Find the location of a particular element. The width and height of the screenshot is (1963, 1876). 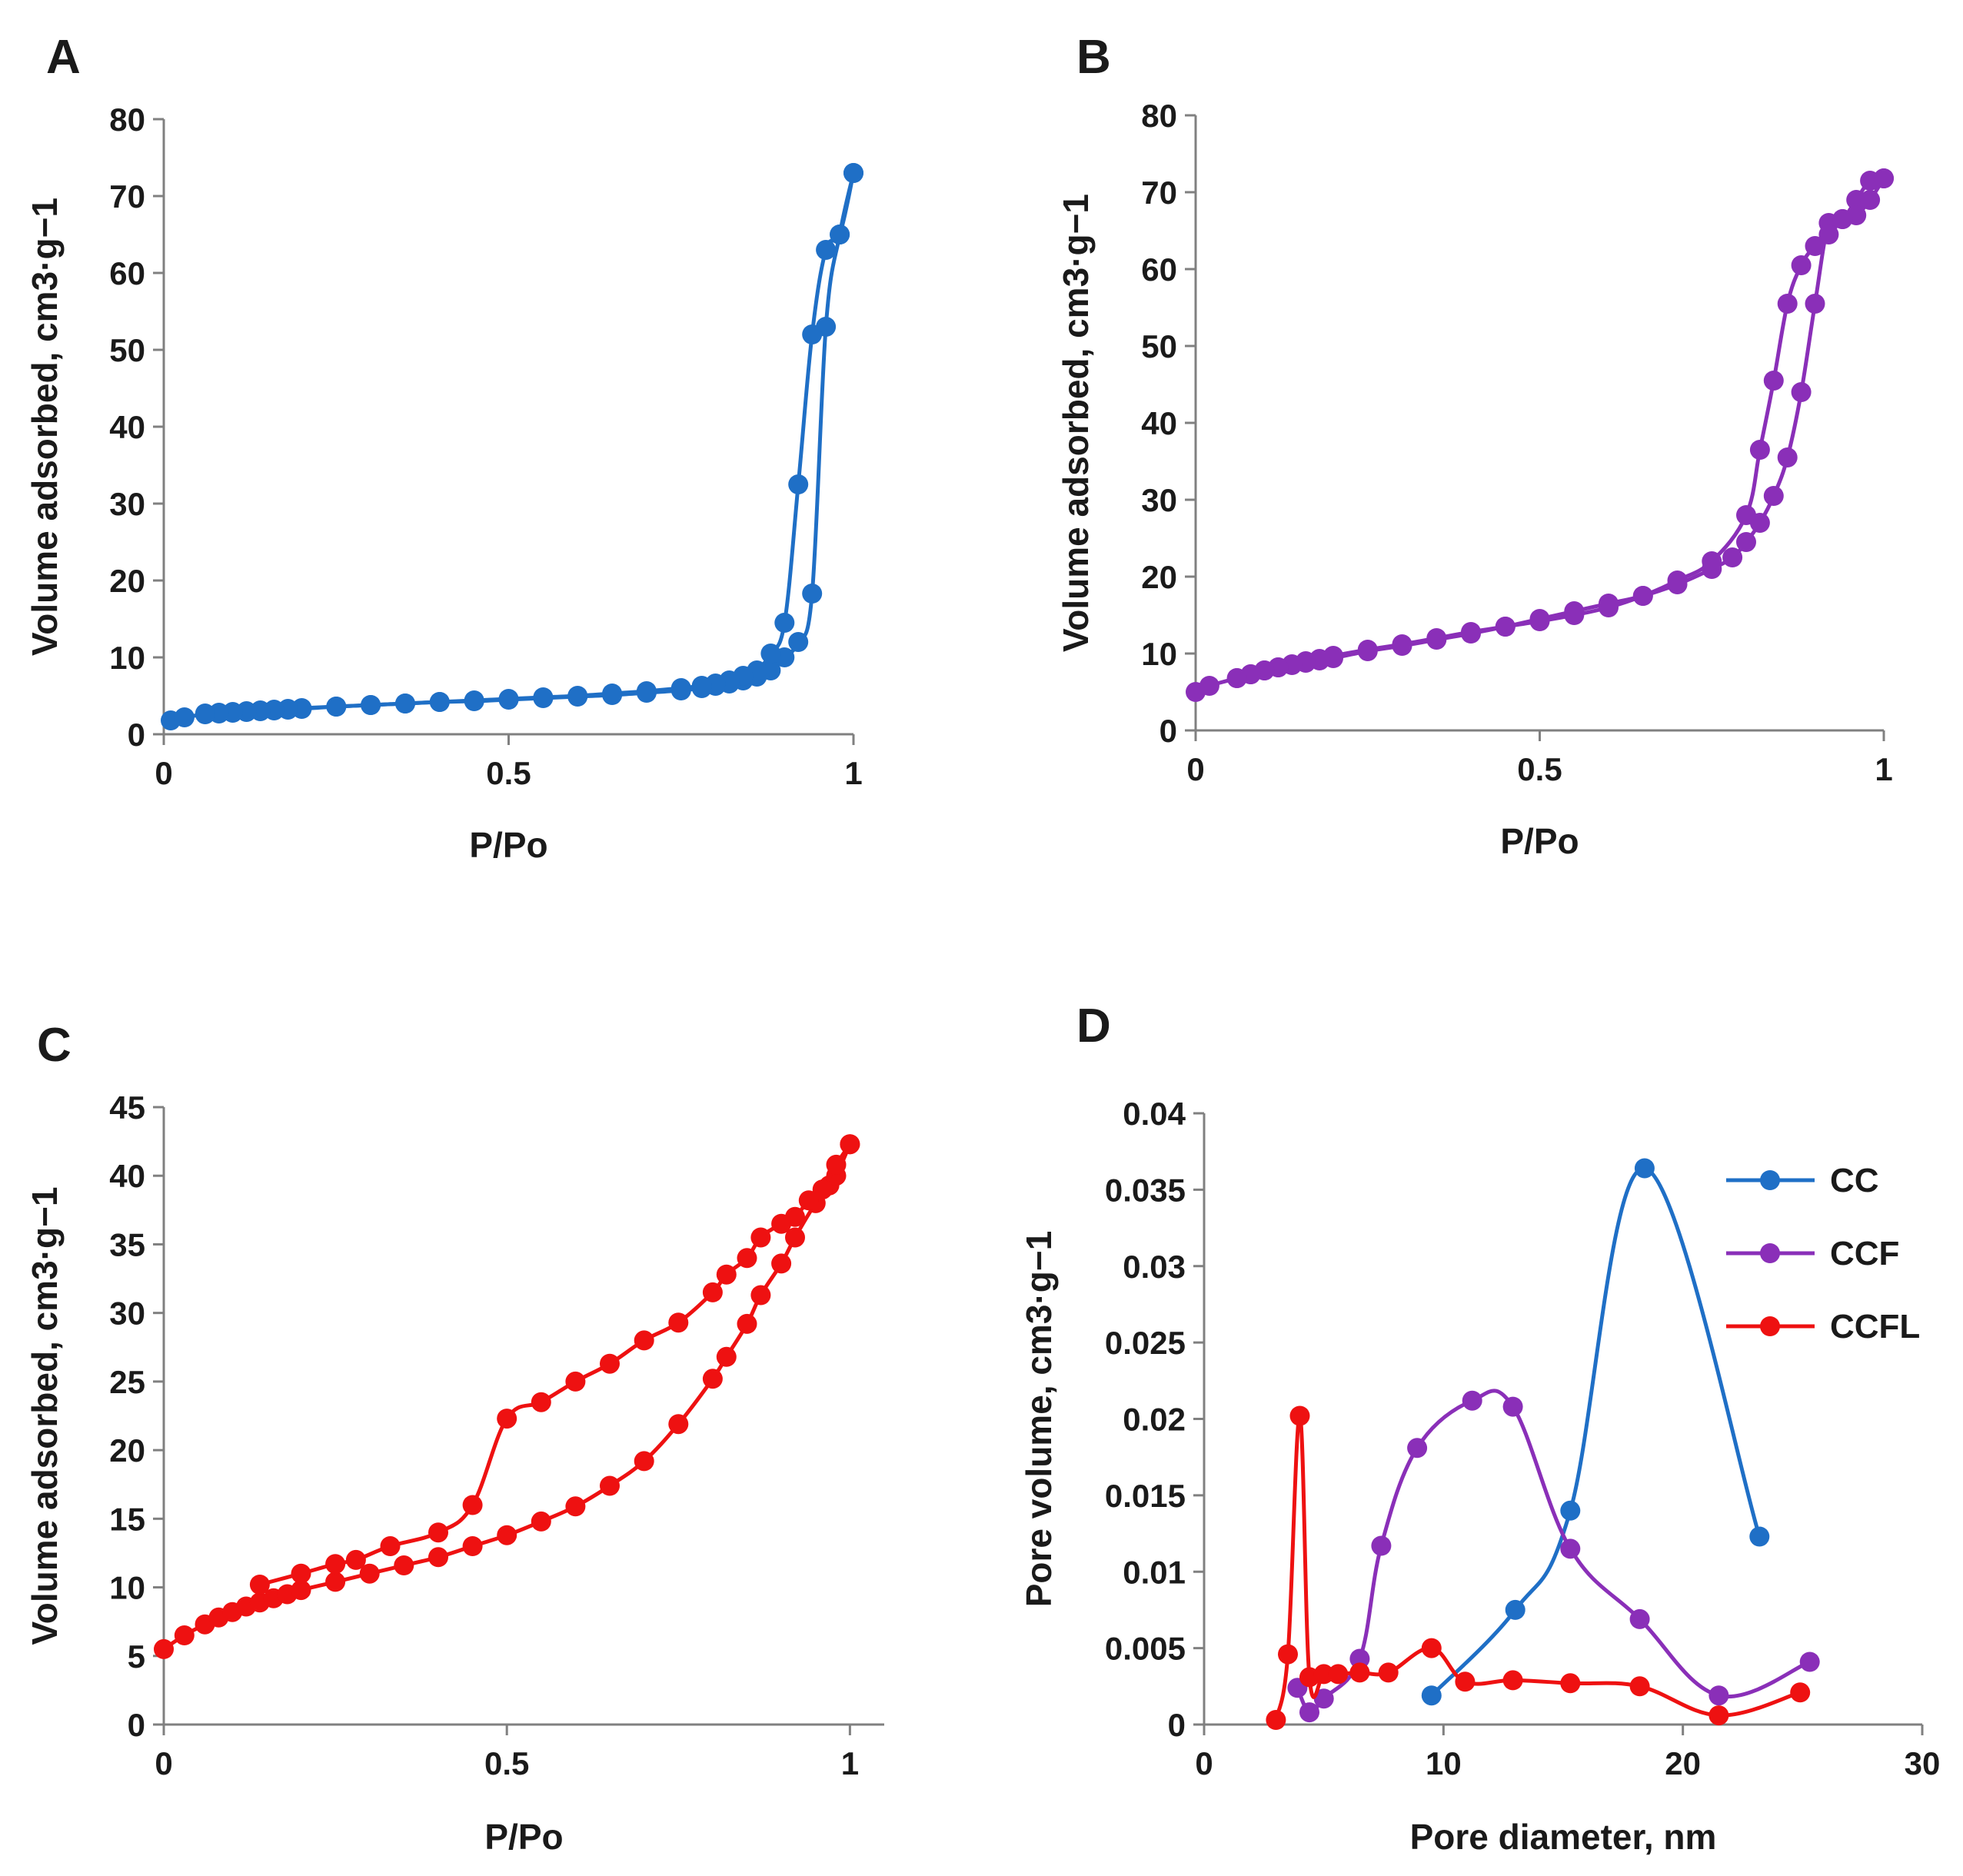

y-tick-label-d: 0.015 is located at coordinates (1145, 1496).